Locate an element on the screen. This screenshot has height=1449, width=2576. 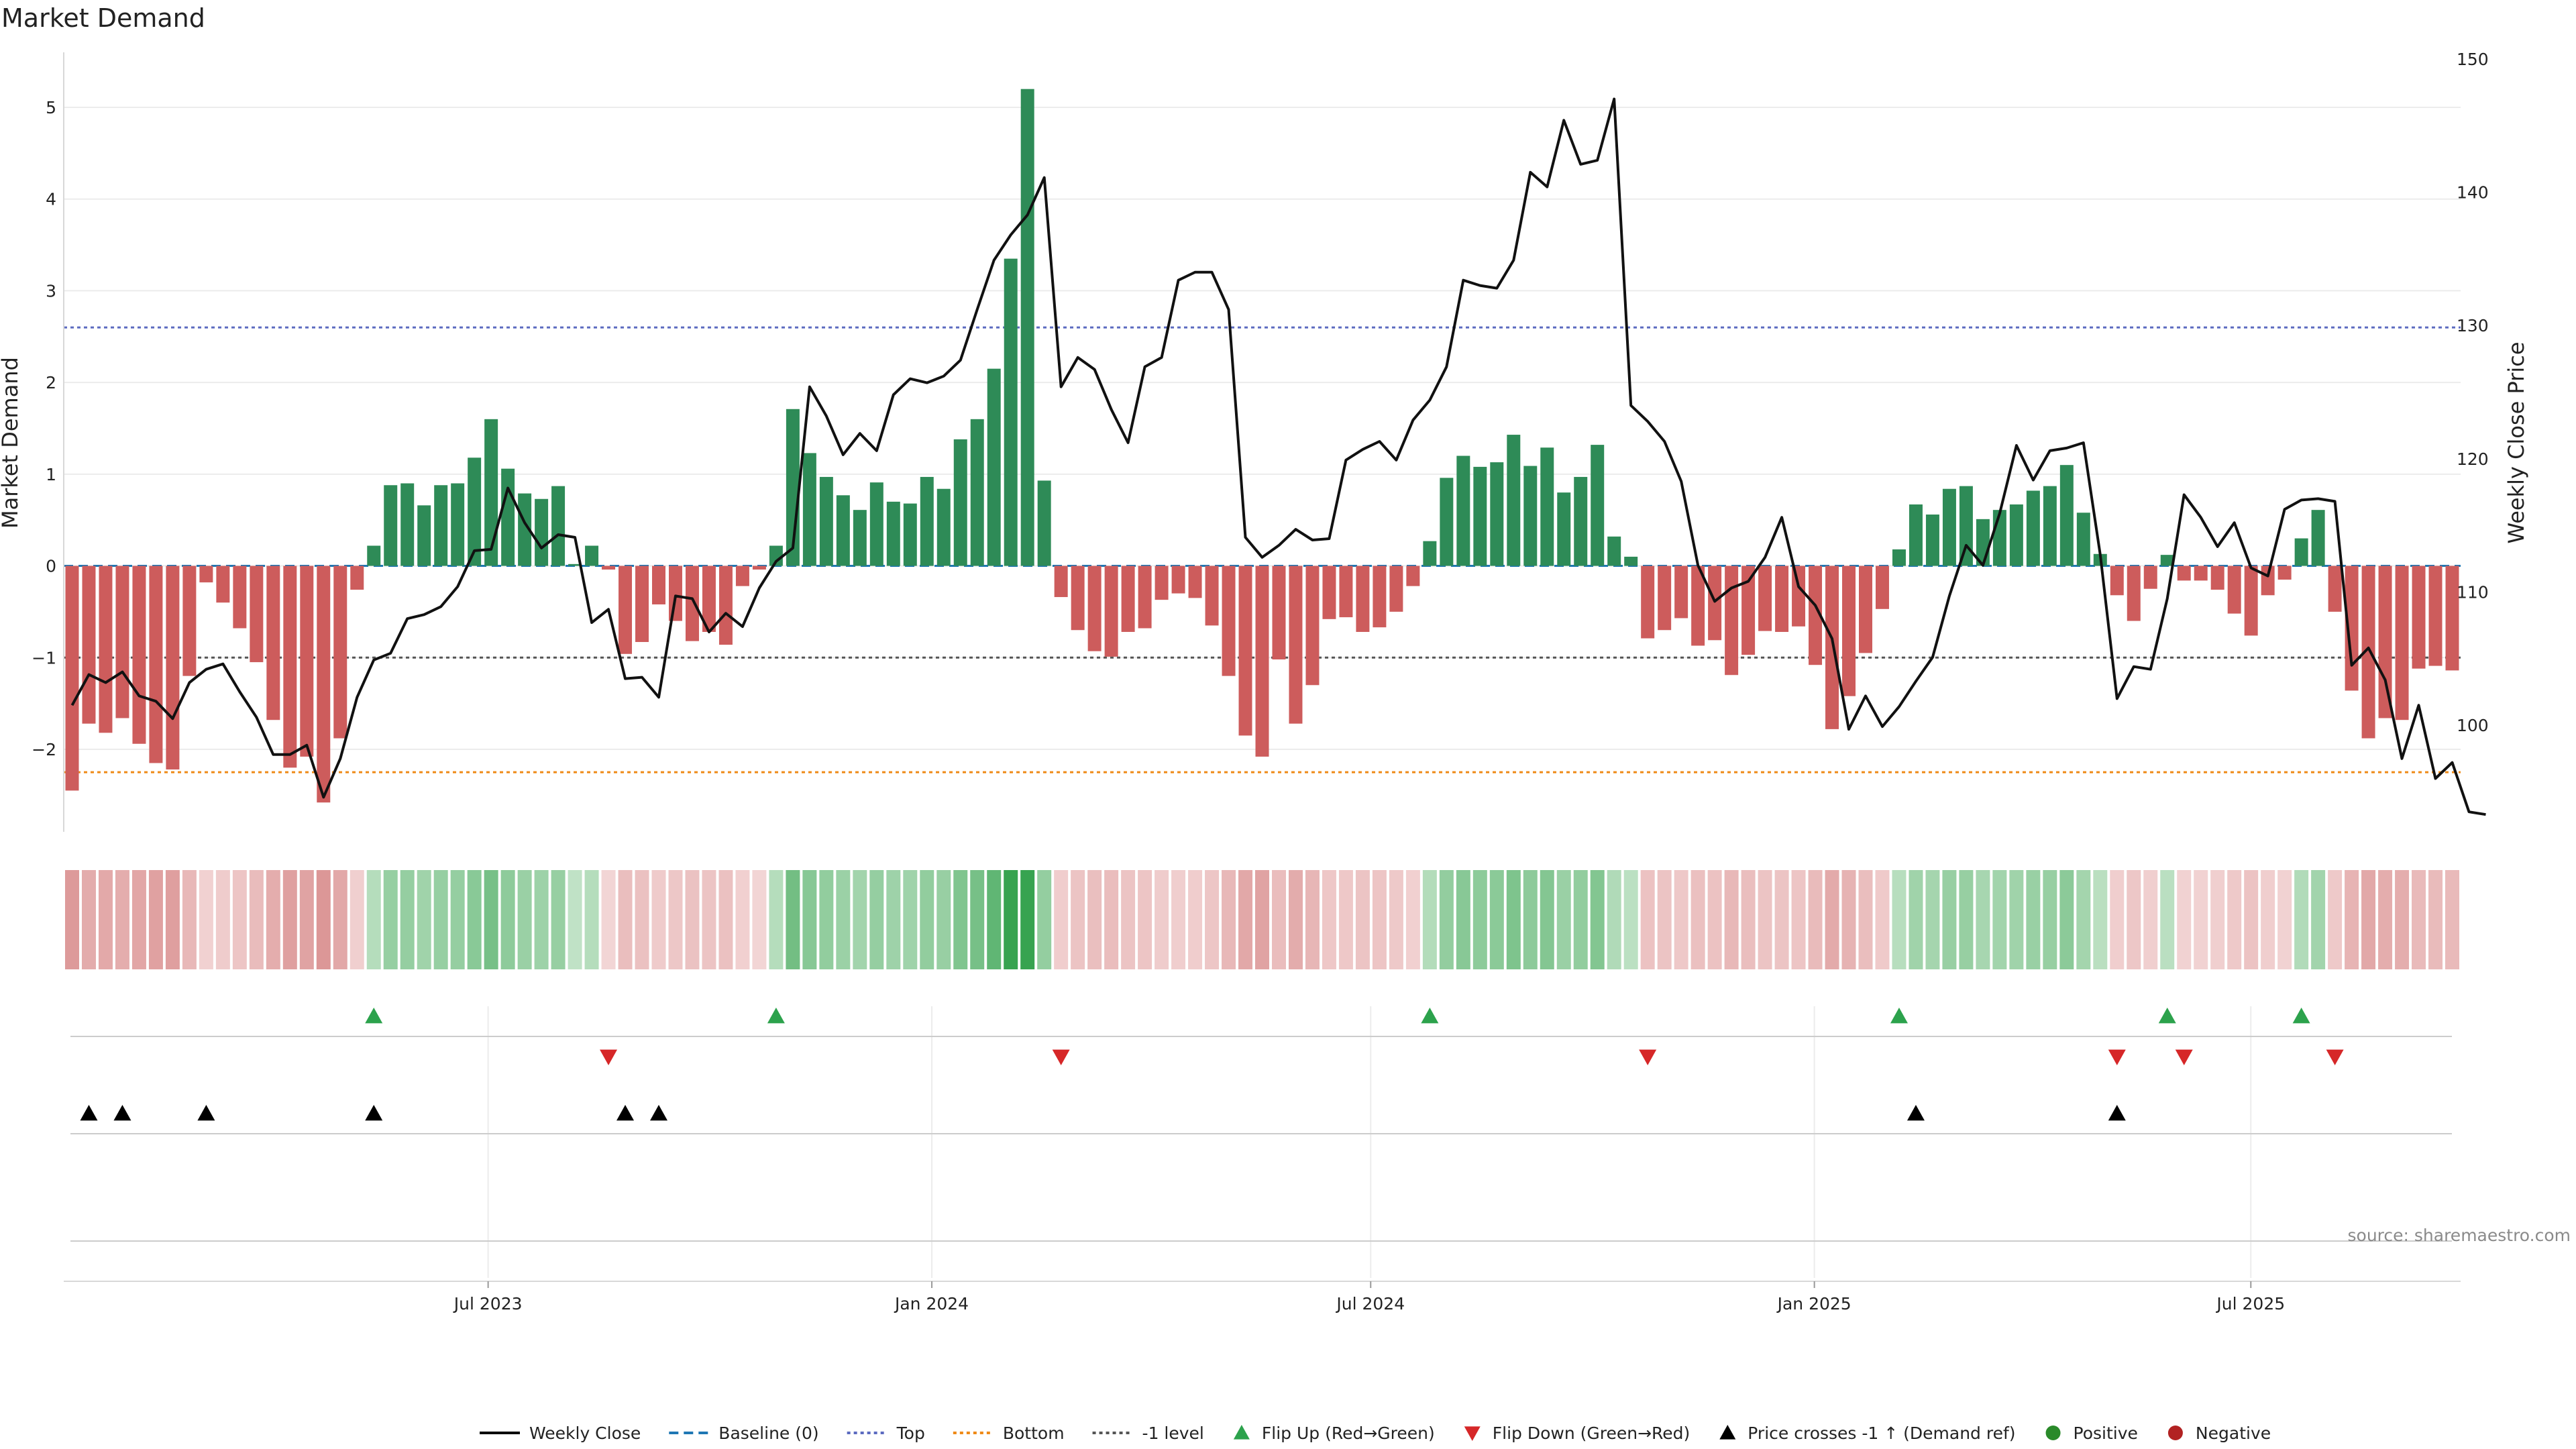
y-axis-title: Market Demand is located at coordinates (11, 443).